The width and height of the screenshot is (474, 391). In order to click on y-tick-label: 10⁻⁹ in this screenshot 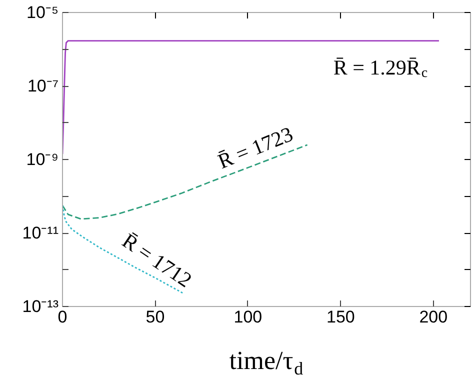, I will do `click(42, 159)`.